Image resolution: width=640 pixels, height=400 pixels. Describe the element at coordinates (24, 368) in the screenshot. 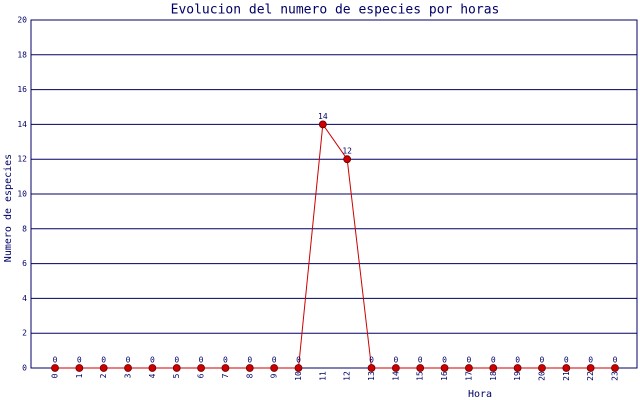

I see `y-tick-label: 0` at that location.